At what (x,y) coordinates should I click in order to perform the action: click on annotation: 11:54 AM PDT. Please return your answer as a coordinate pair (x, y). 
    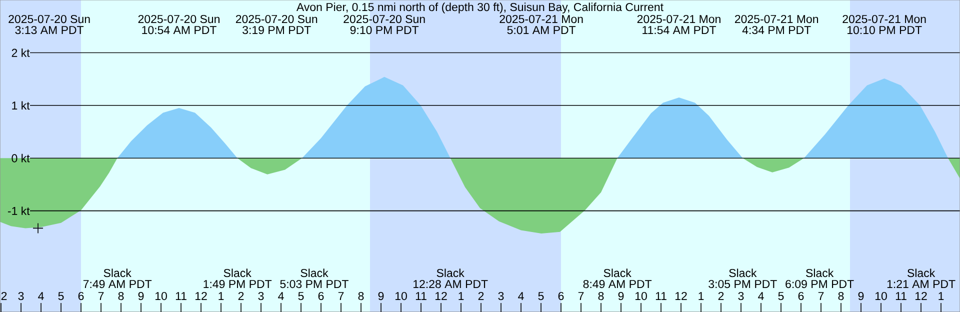
    Looking at the image, I should click on (679, 30).